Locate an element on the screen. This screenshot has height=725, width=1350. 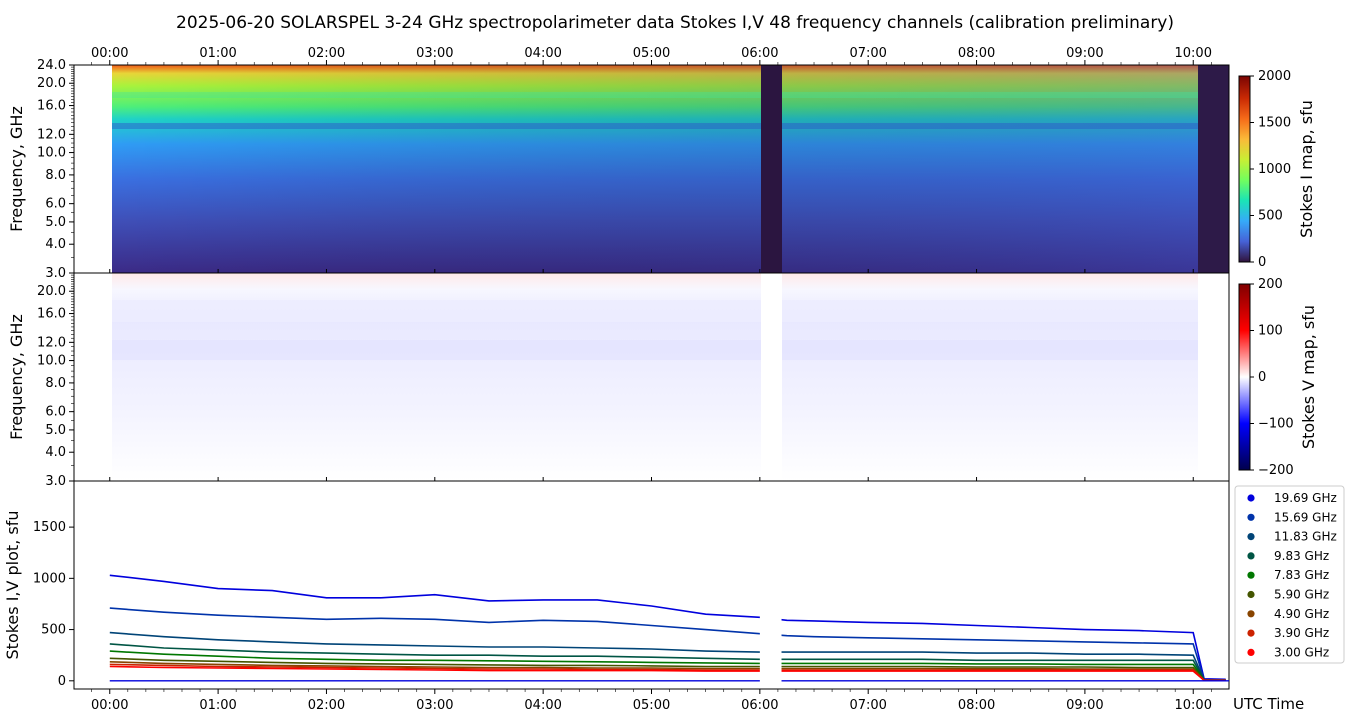
bottom-tick-label: 07:00 is located at coordinates (867, 705).